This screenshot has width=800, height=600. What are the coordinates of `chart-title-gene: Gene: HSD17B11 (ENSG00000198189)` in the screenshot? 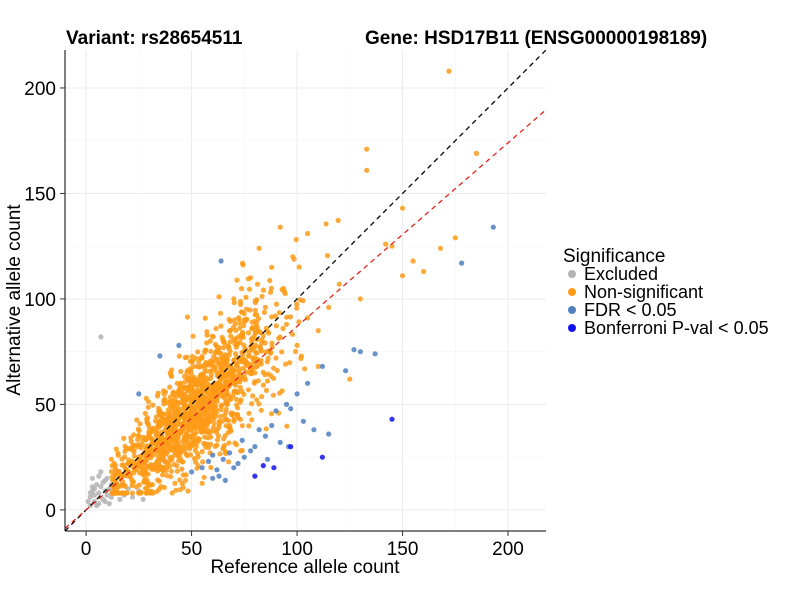 It's located at (536, 38).